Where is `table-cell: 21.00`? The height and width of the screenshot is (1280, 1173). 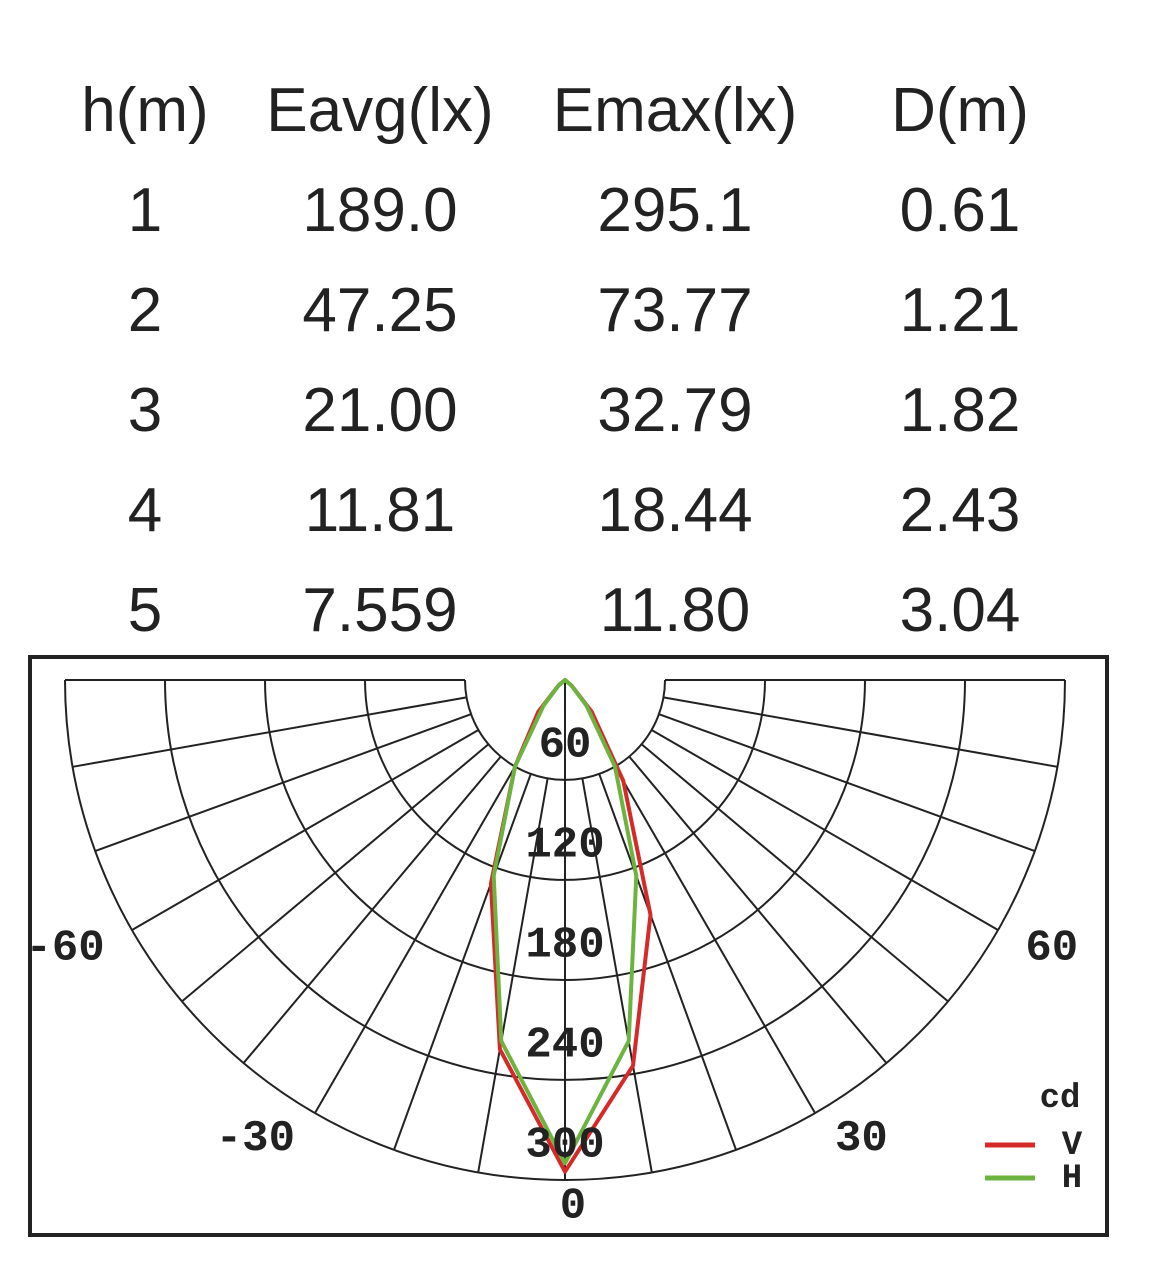
table-cell: 21.00 is located at coordinates (380, 410).